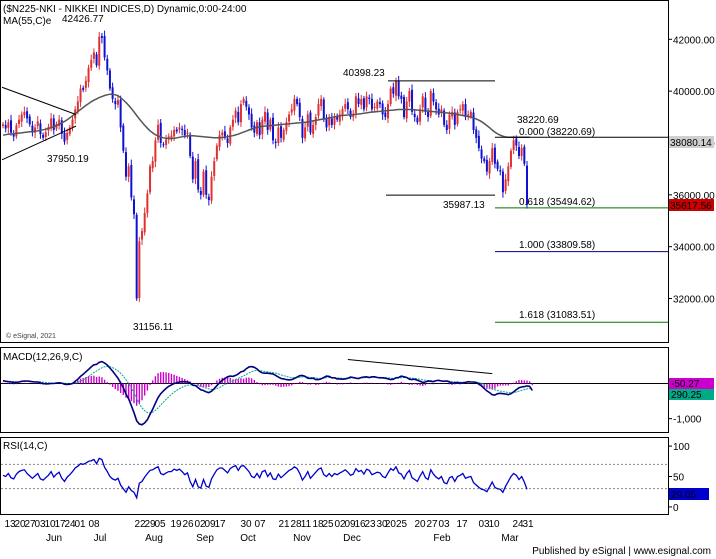 The image size is (716, 559). Describe the element at coordinates (150, 524) in the screenshot. I see `x-tick-label: 29` at that location.